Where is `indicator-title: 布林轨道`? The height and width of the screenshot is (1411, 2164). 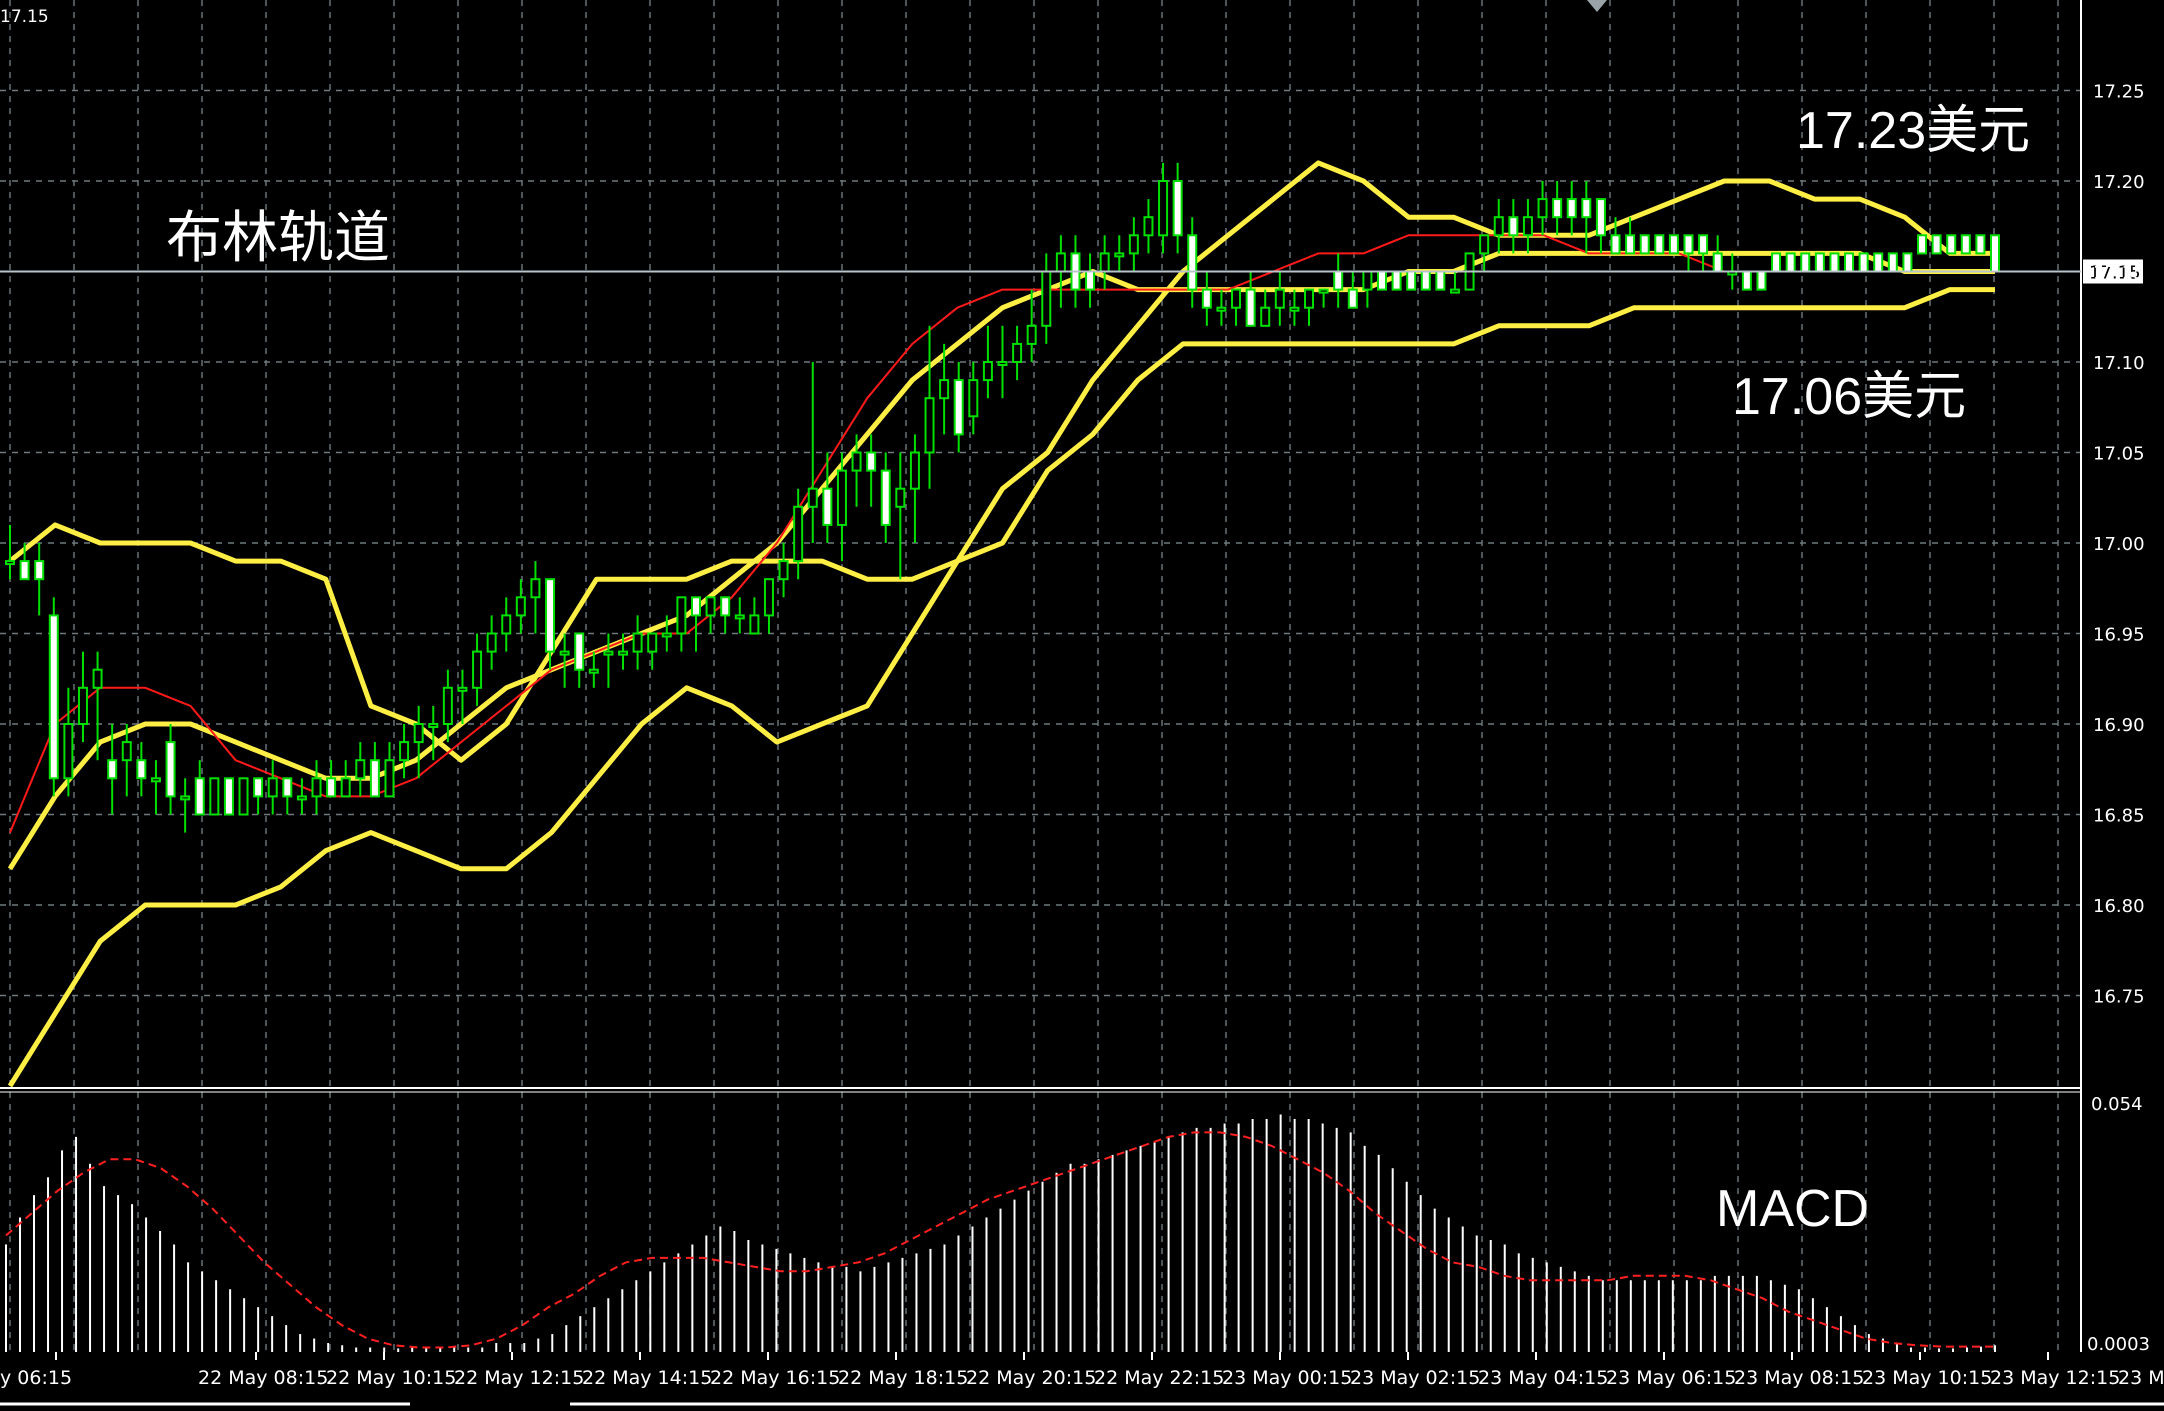 indicator-title: 布林轨道 is located at coordinates (278, 237).